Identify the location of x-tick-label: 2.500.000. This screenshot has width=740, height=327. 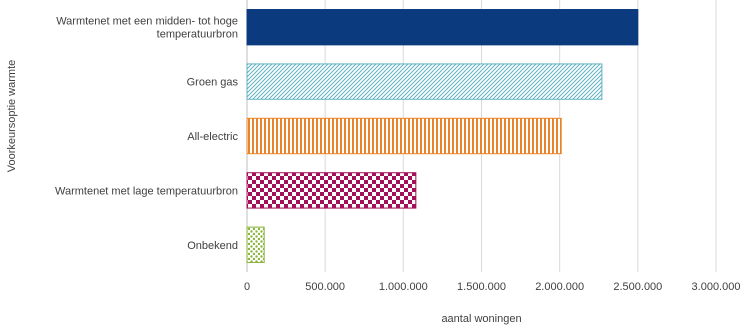
(637, 287).